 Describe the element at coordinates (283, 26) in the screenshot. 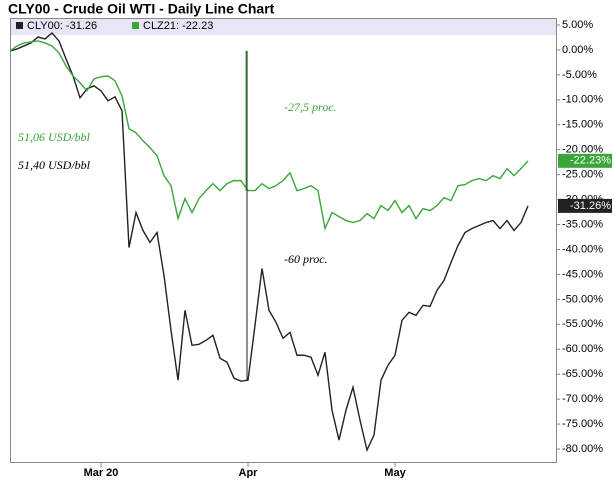

I see `legend-strip` at that location.